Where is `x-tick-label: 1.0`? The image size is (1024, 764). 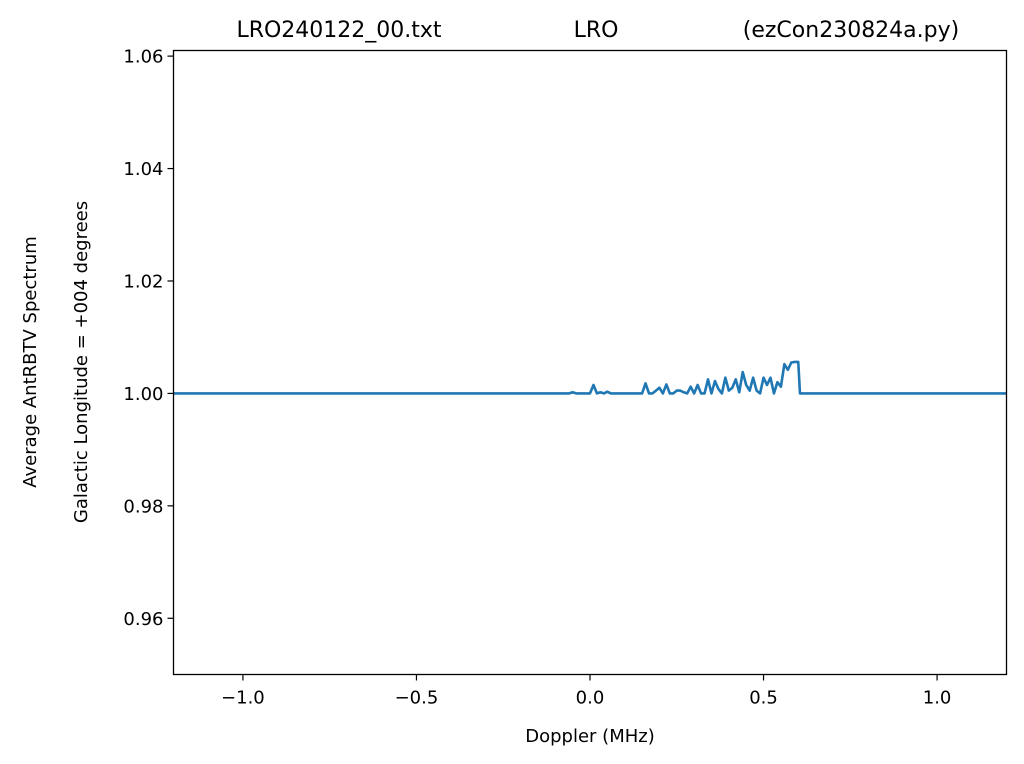 x-tick-label: 1.0 is located at coordinates (937, 698).